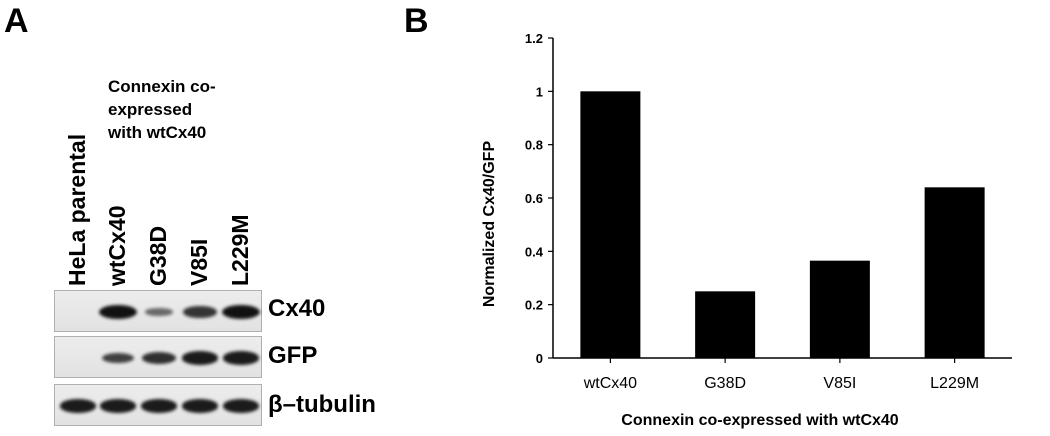 The width and height of the screenshot is (1050, 436). What do you see at coordinates (293, 355) in the screenshot?
I see `blot-label-gfp: GFP` at bounding box center [293, 355].